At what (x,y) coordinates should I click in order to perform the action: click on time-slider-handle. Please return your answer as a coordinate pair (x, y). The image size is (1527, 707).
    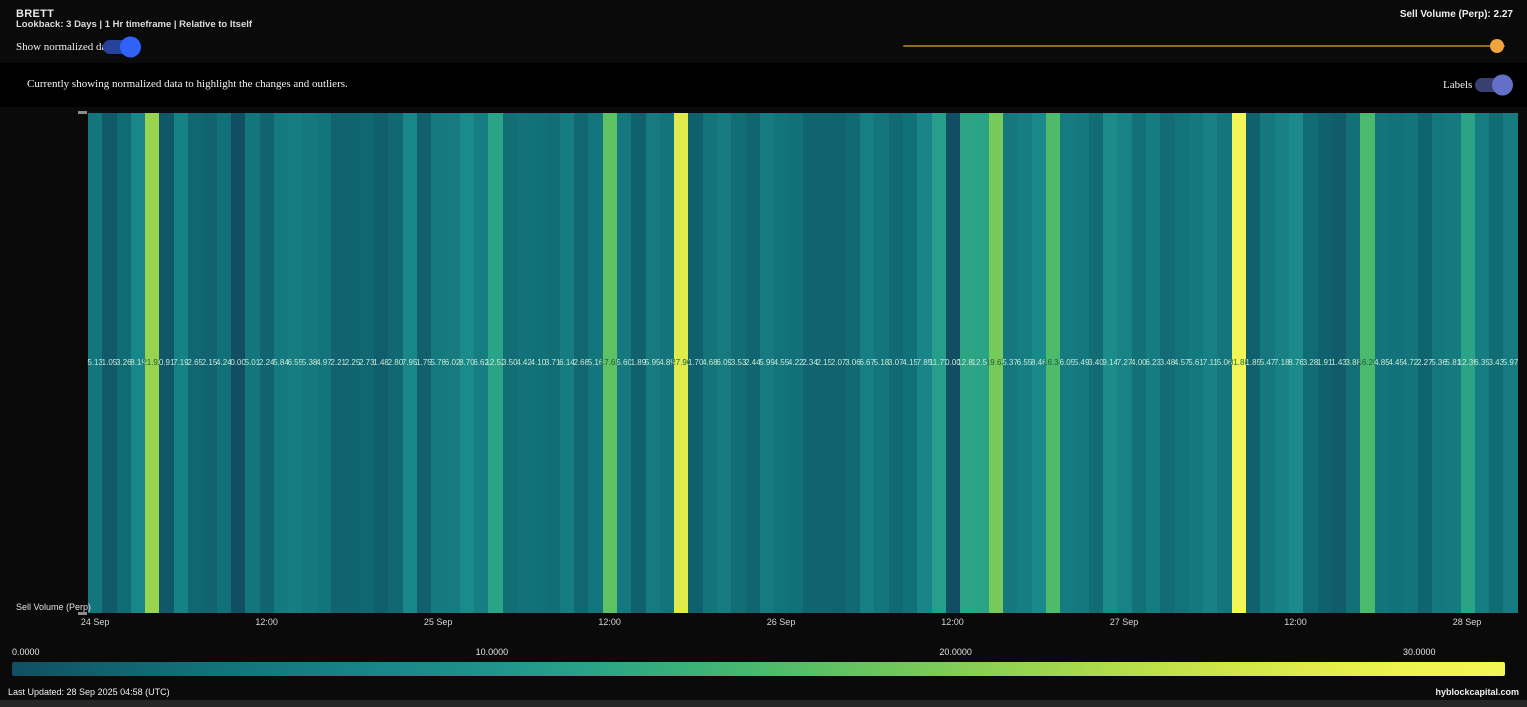
    Looking at the image, I should click on (1496, 46).